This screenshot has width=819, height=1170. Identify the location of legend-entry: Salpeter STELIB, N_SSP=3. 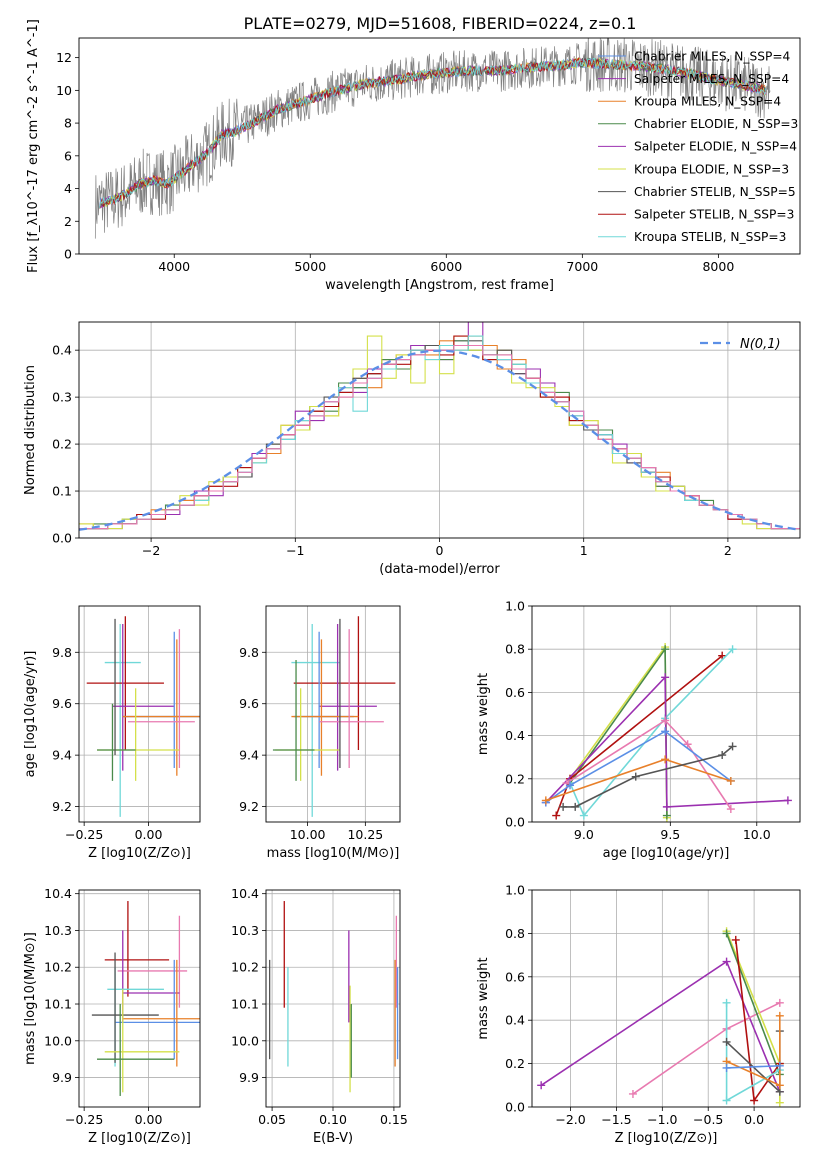
(714, 215).